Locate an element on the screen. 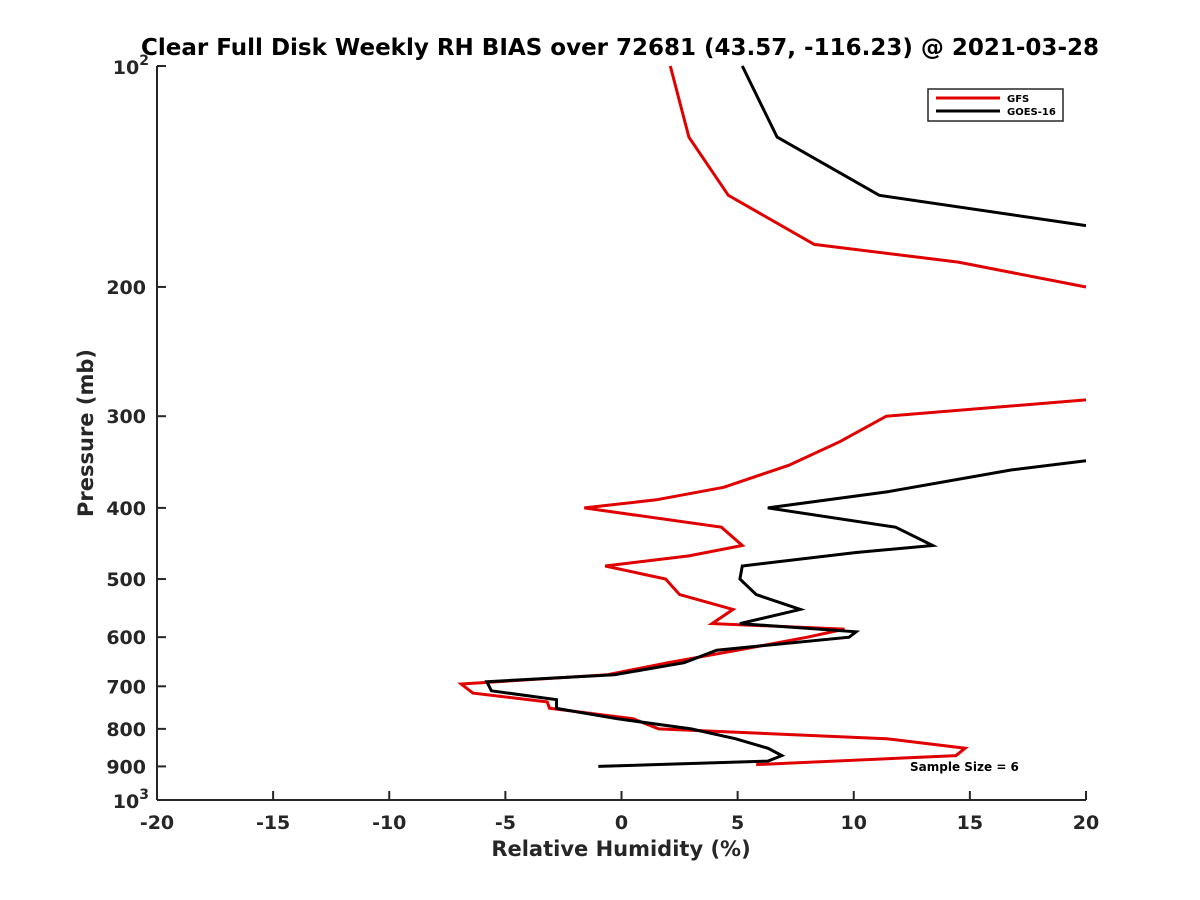  y-tick-label: 500 is located at coordinates (126, 580).